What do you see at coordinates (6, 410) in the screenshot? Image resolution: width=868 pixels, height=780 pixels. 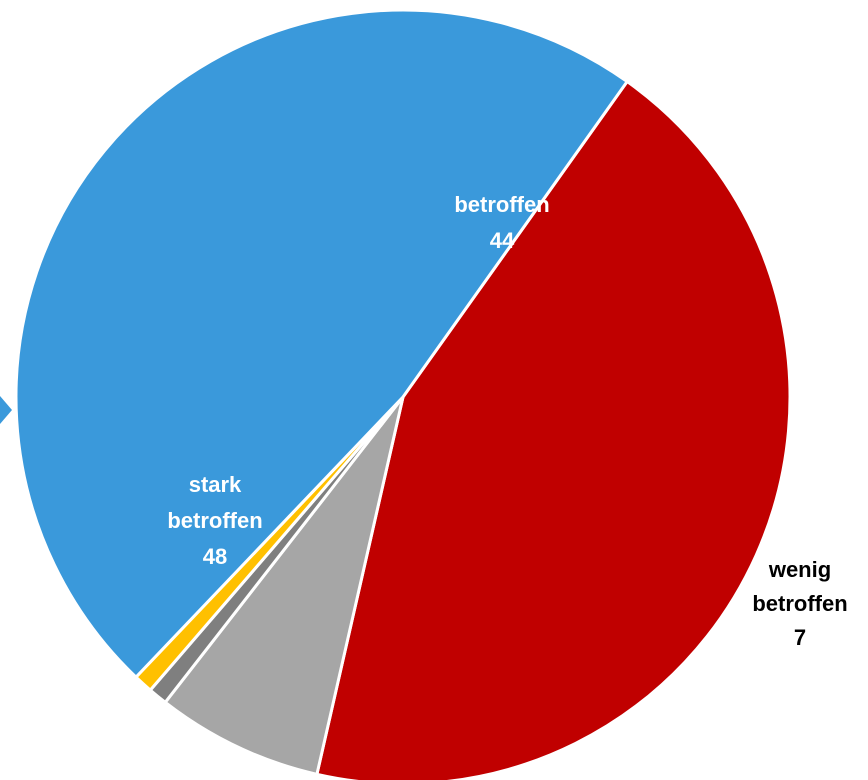 I see `left-arrow-marker` at bounding box center [6, 410].